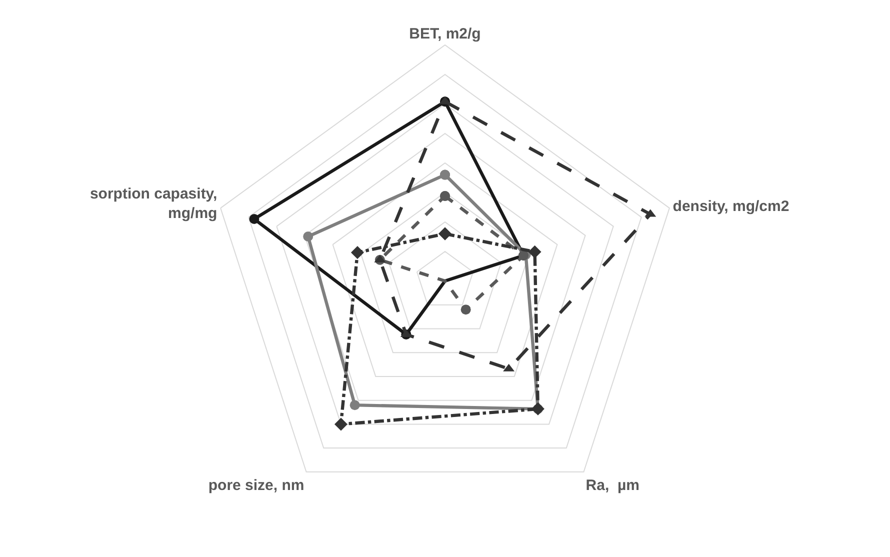 Image resolution: width=890 pixels, height=557 pixels. I want to click on spoke-label: Ra, µm, so click(613, 485).